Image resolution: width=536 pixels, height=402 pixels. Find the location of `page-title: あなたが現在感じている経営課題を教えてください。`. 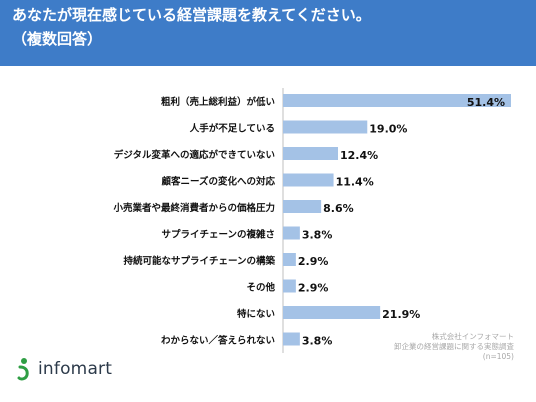

page-title: あなたが現在感じている経営課題を教えてください。 is located at coordinates (191, 15).